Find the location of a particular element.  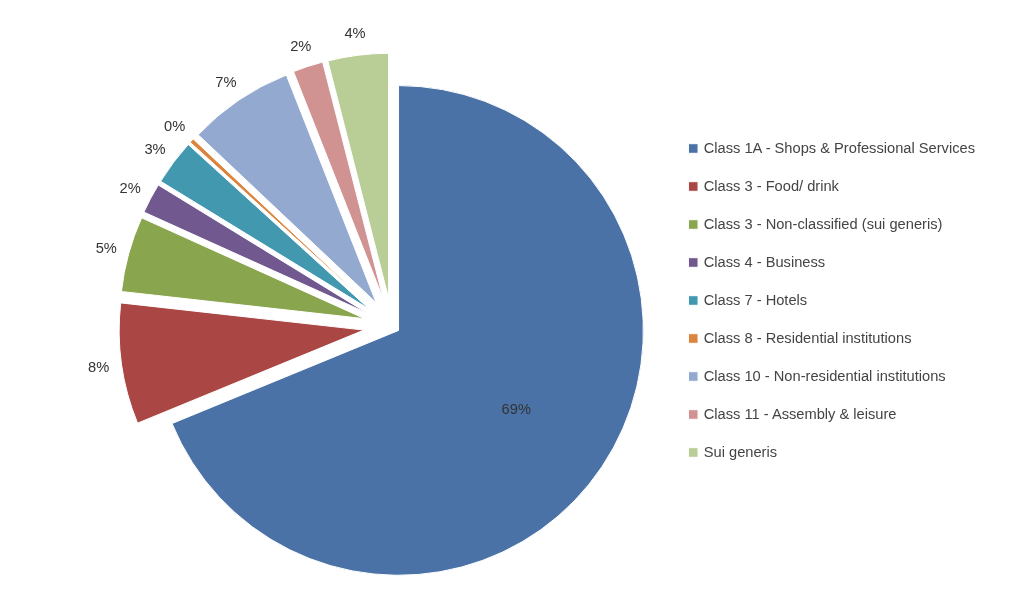

legend-label: Class 8 - Residential institutions is located at coordinates (807, 338).